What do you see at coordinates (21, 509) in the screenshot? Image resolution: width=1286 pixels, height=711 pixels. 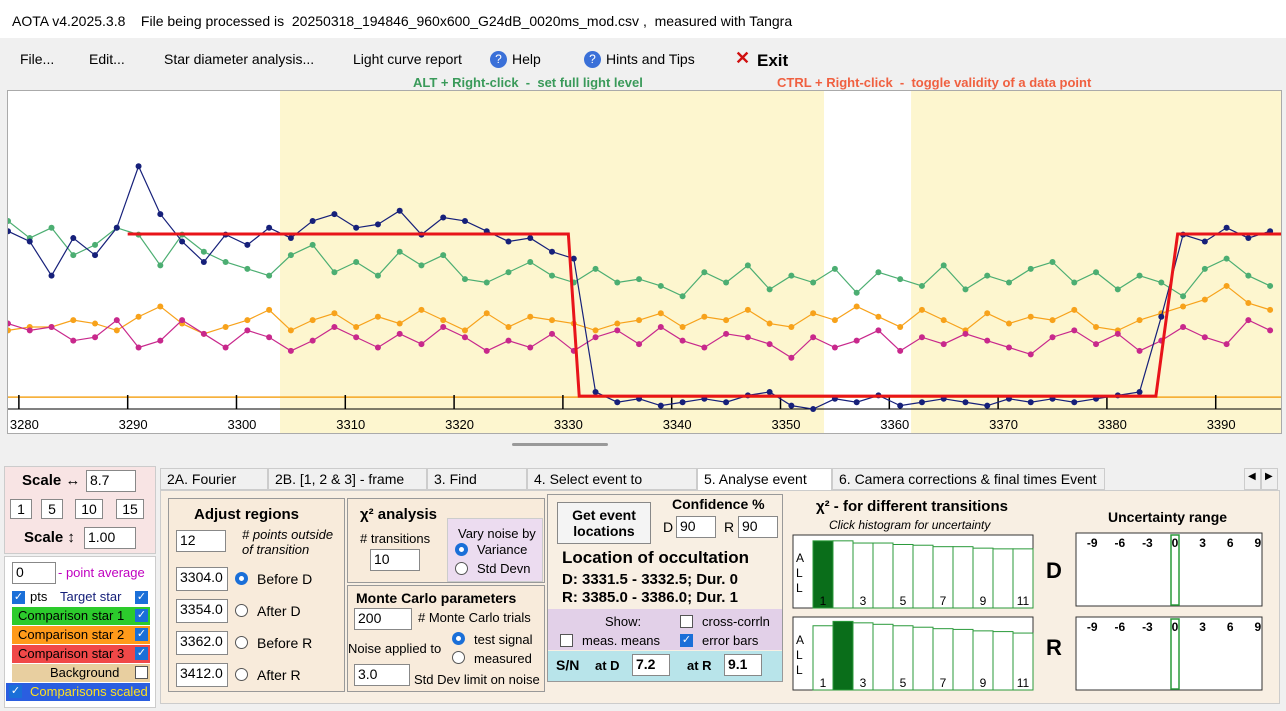 I see `scale-button: 1` at bounding box center [21, 509].